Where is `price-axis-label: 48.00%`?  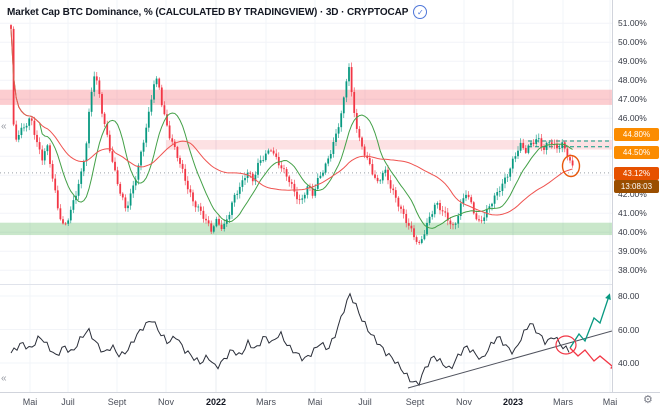
price-axis-label: 48.00% is located at coordinates (632, 80).